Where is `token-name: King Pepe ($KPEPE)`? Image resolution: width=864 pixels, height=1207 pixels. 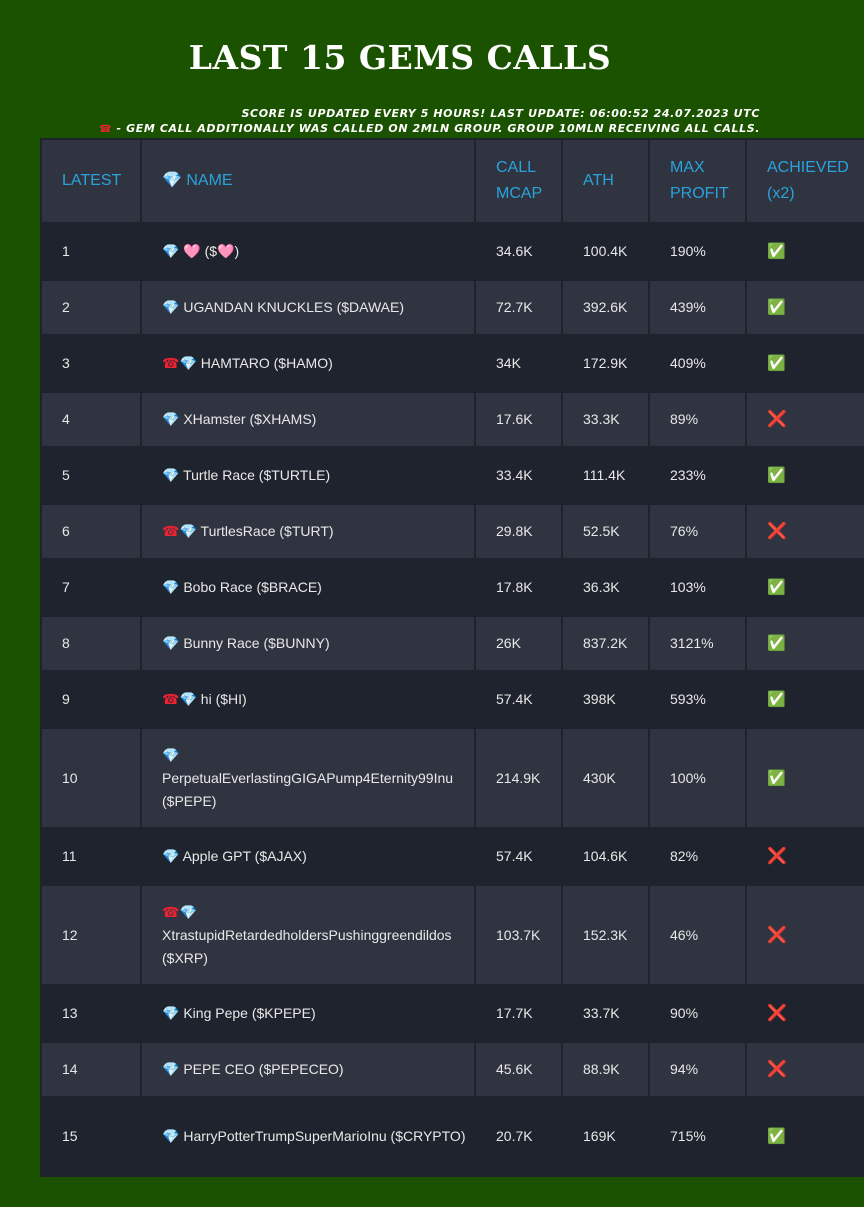 token-name: King Pepe ($KPEPE) is located at coordinates (249, 1013).